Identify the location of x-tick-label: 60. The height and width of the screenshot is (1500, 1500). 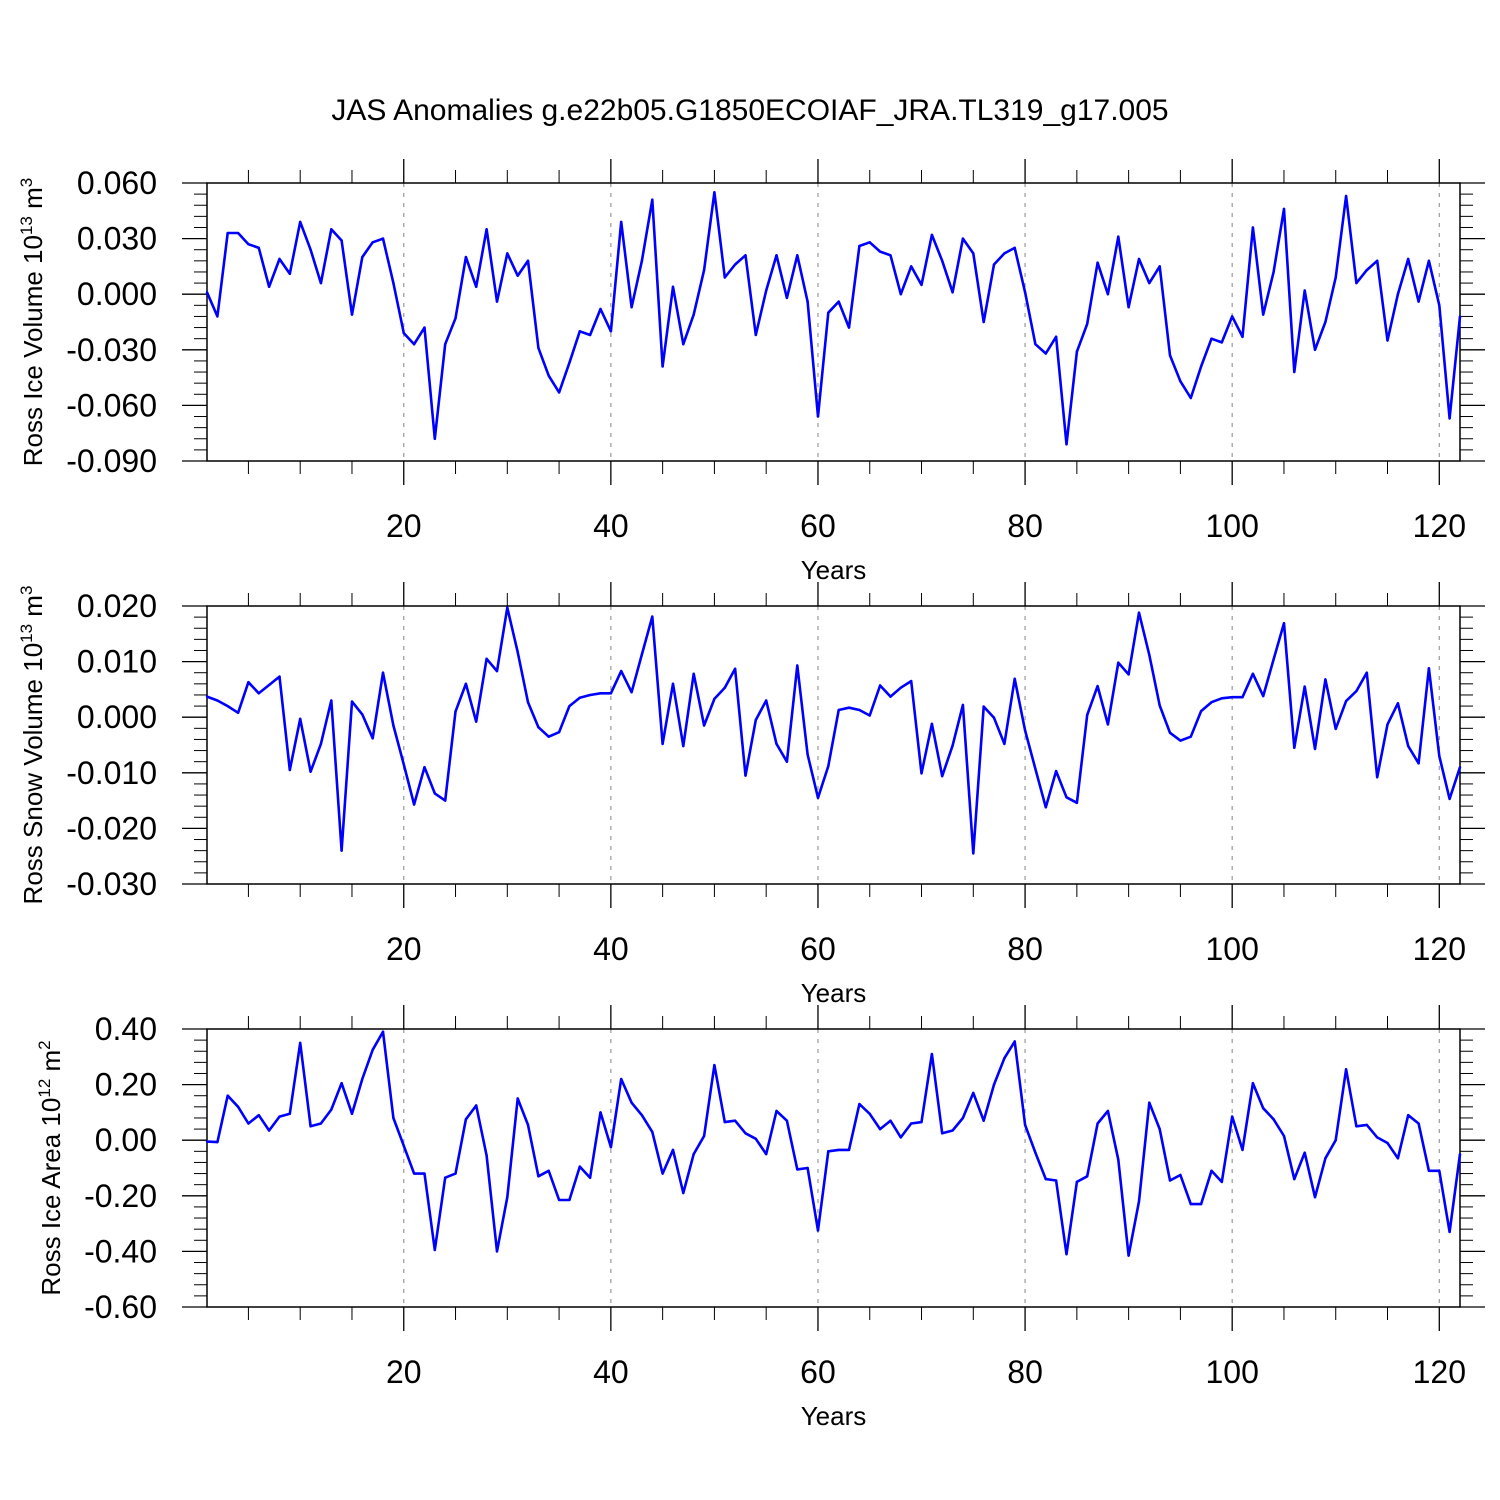
(818, 949).